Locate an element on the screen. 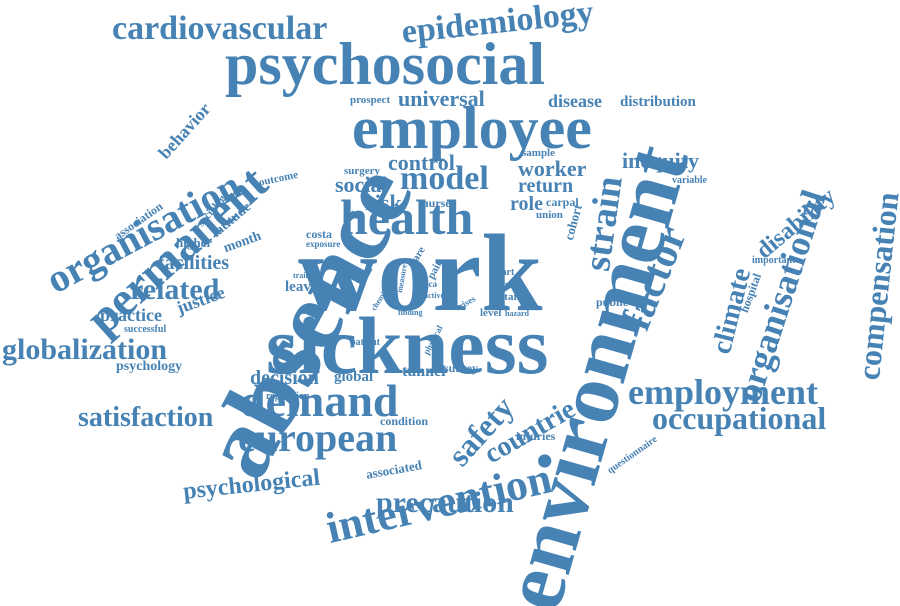 Image resolution: width=900 pixels, height=606 pixels. word-control: control is located at coordinates (421, 162).